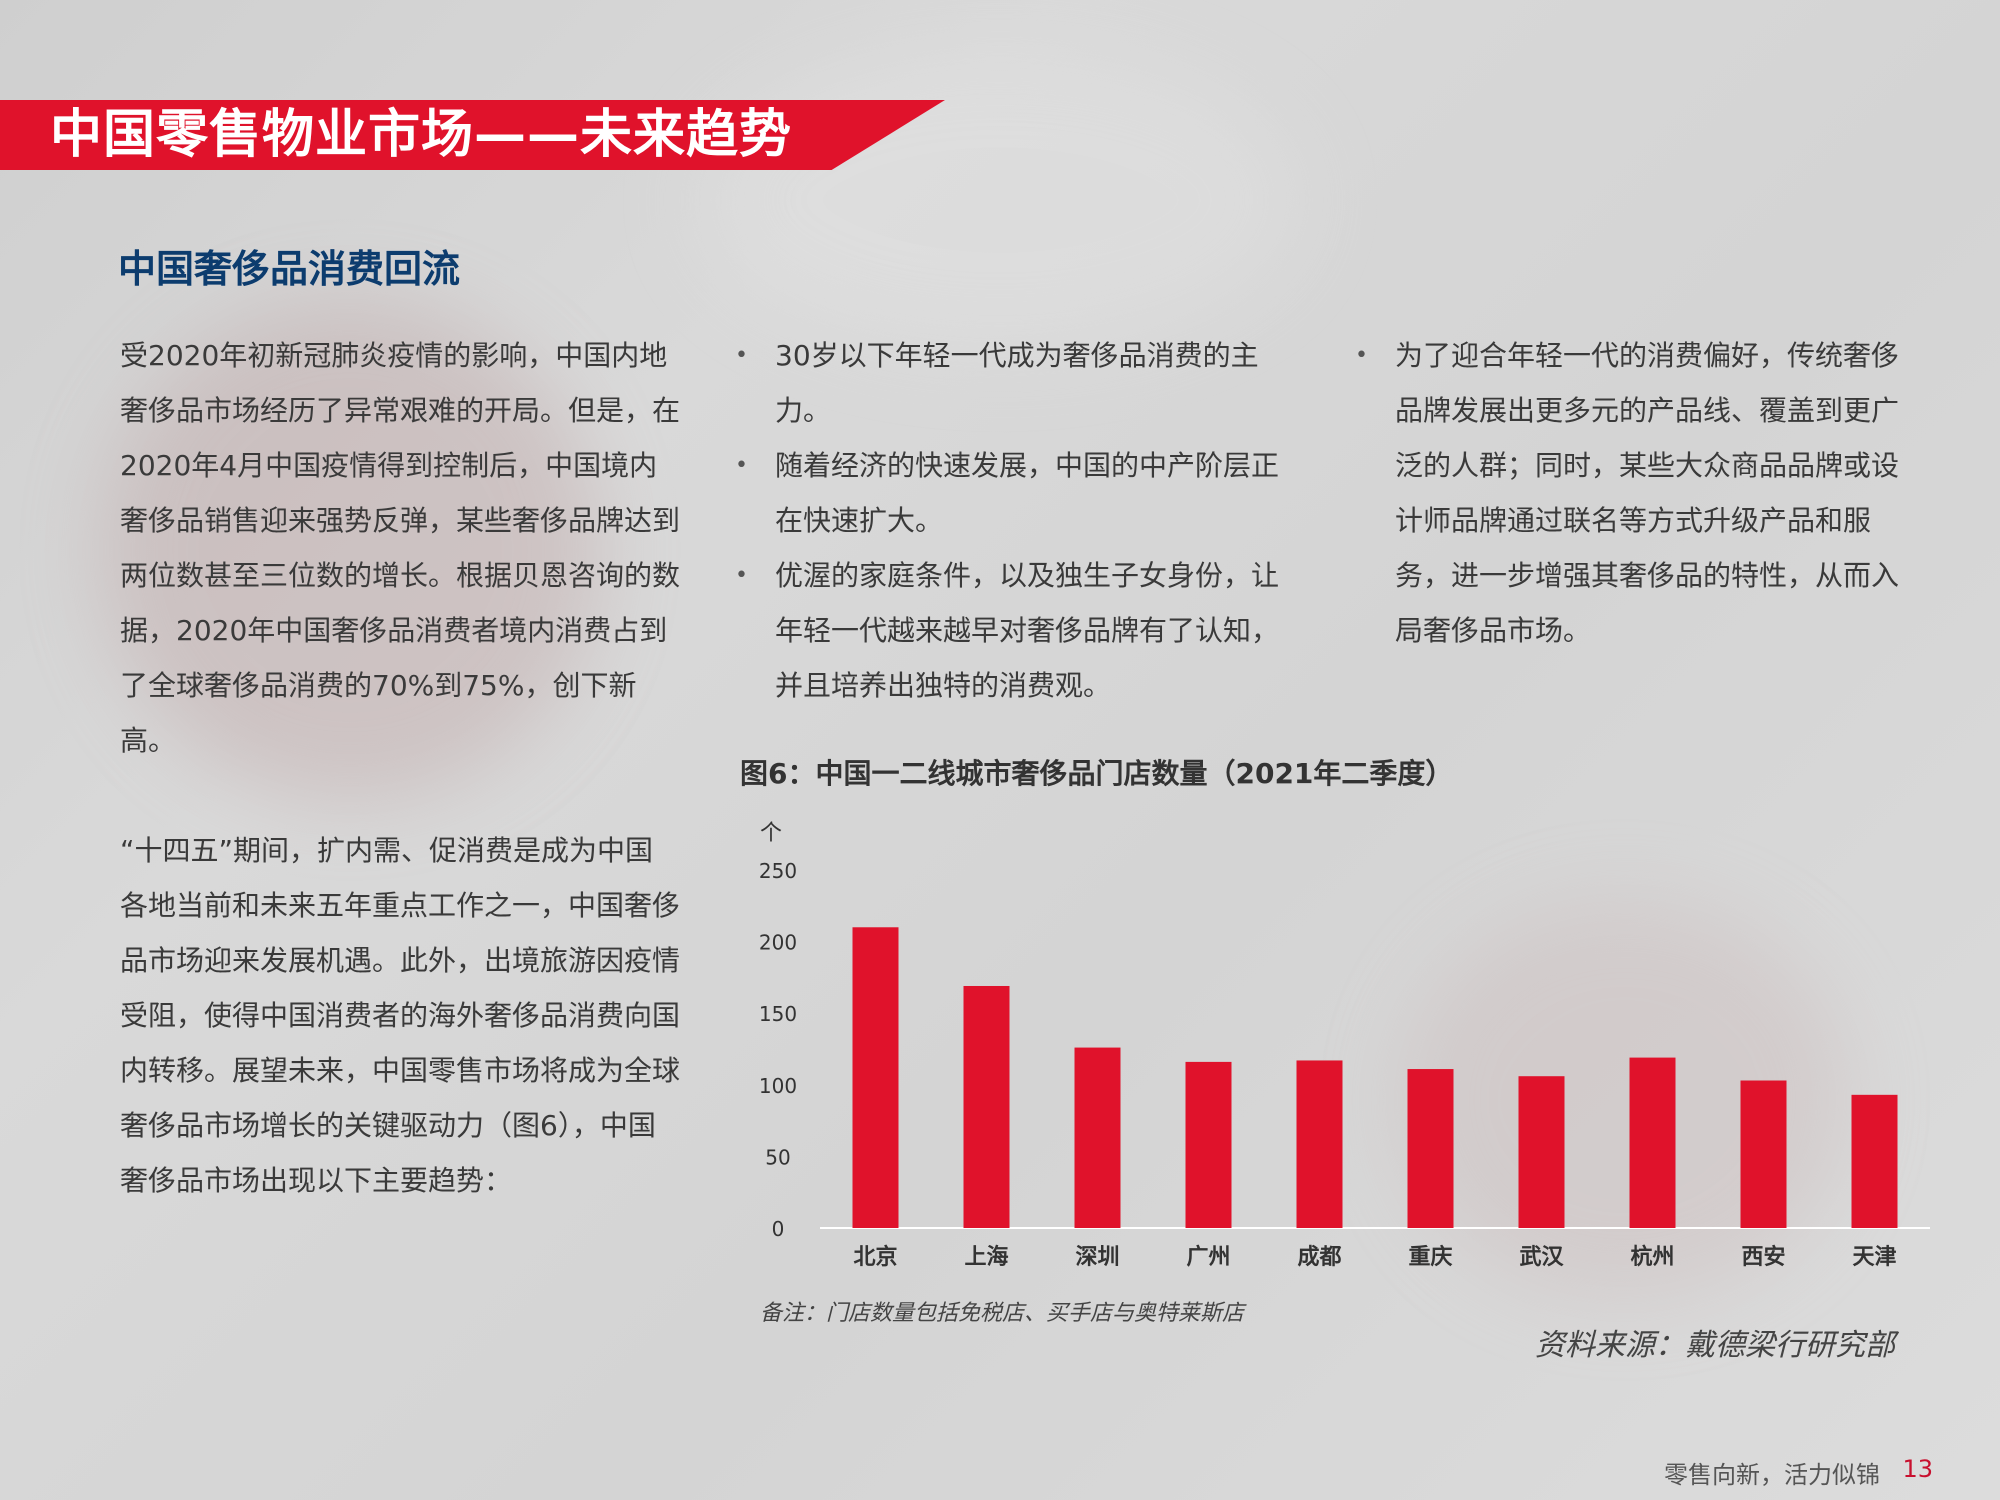 The height and width of the screenshot is (1500, 2000). Describe the element at coordinates (1015, 383) in the screenshot. I see `list-item: 30岁以下年轻一代成为奢侈品消费的主力。` at that location.